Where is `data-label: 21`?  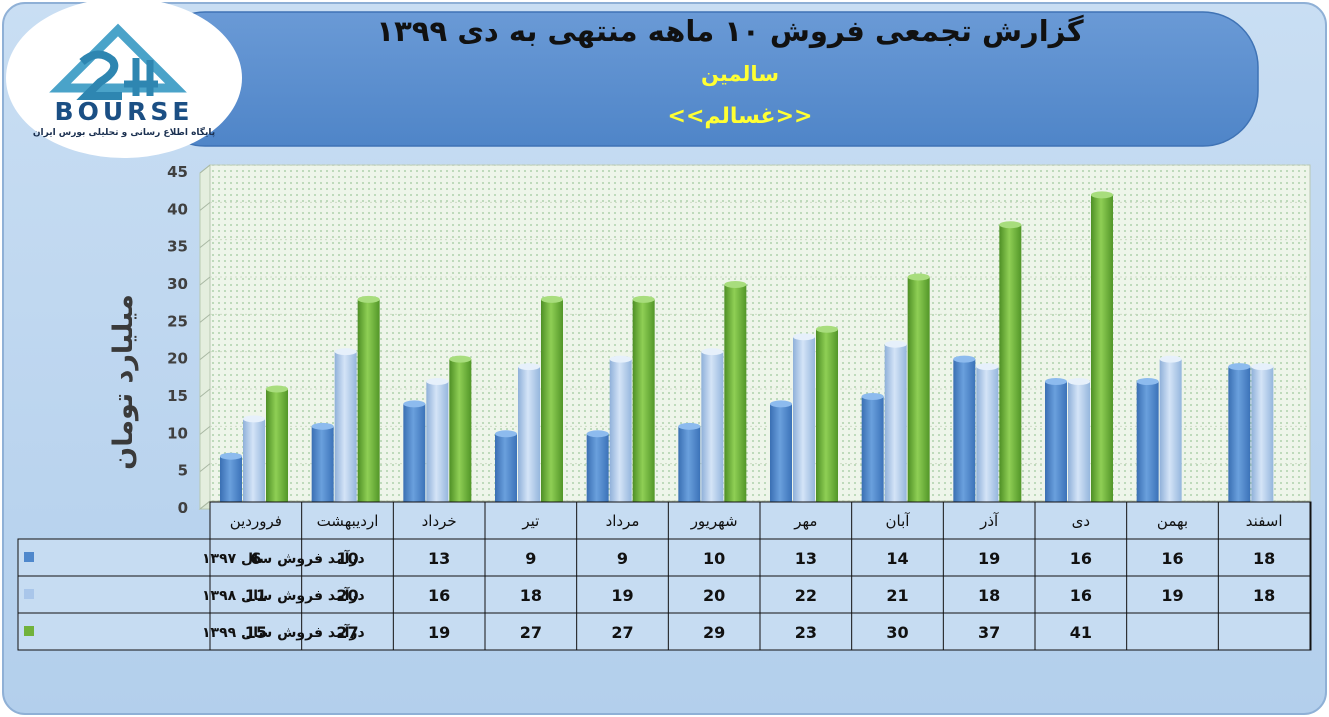
data-label: 21 is located at coordinates (897, 595).